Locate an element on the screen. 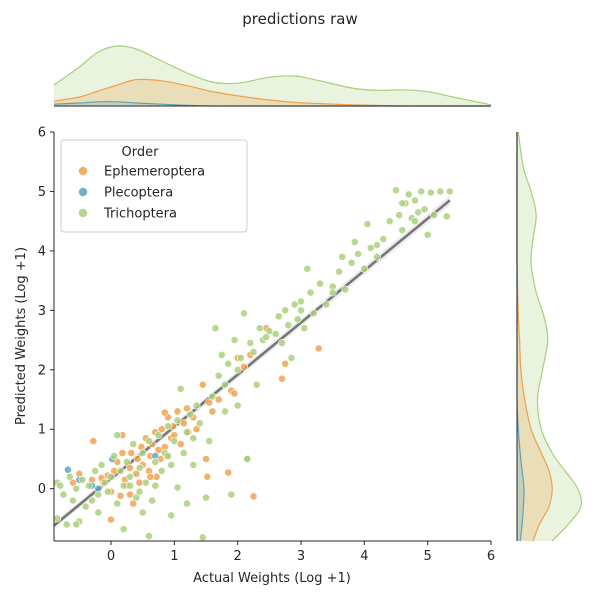  legend-label-plecoptera: Plecoptera is located at coordinates (138, 193).